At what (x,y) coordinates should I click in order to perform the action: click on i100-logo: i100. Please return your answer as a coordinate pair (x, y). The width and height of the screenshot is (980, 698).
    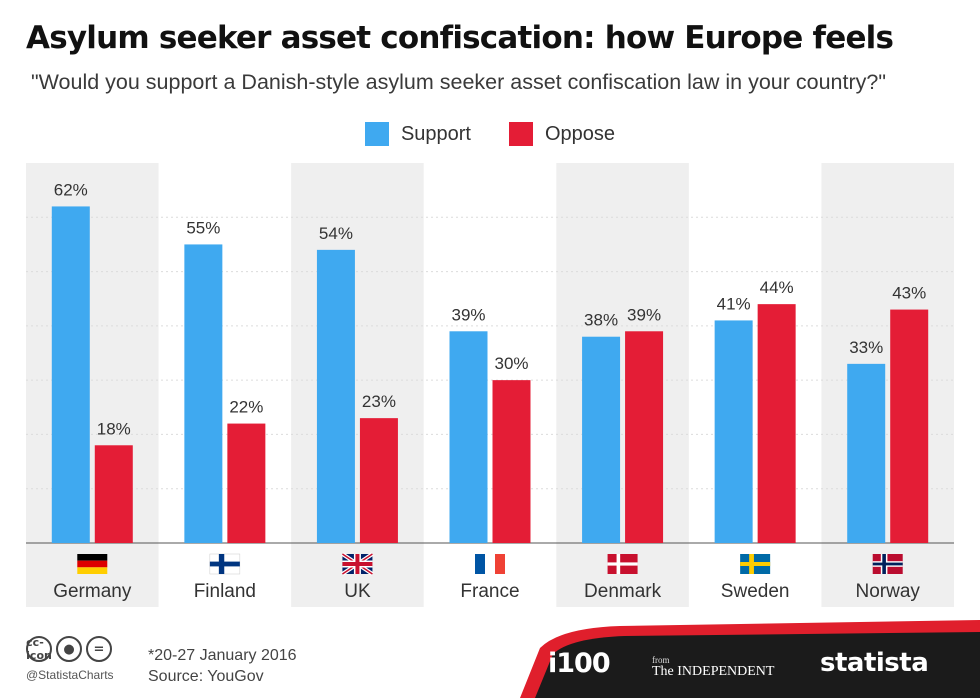
    Looking at the image, I should click on (579, 663).